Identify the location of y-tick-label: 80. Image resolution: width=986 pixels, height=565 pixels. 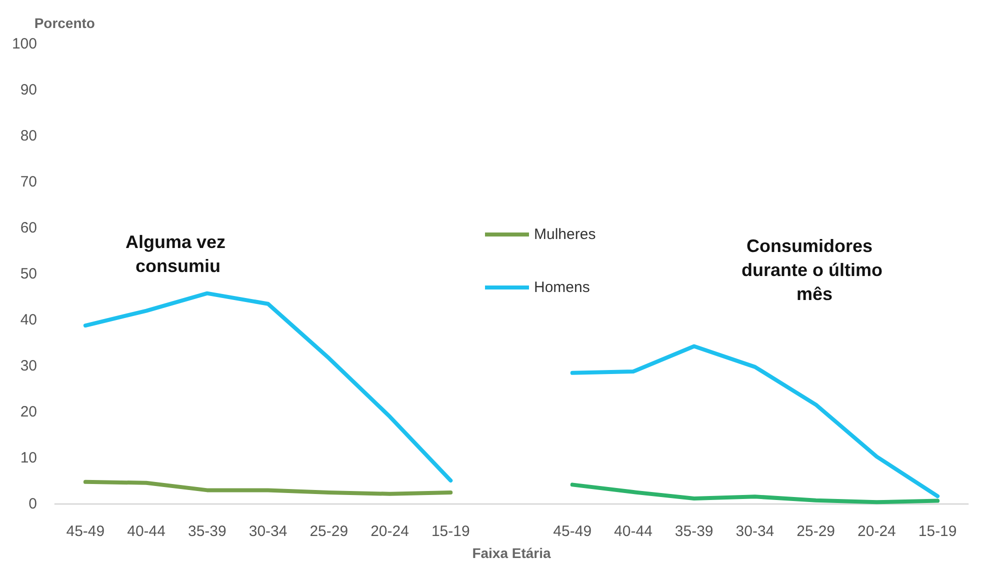
(28, 136).